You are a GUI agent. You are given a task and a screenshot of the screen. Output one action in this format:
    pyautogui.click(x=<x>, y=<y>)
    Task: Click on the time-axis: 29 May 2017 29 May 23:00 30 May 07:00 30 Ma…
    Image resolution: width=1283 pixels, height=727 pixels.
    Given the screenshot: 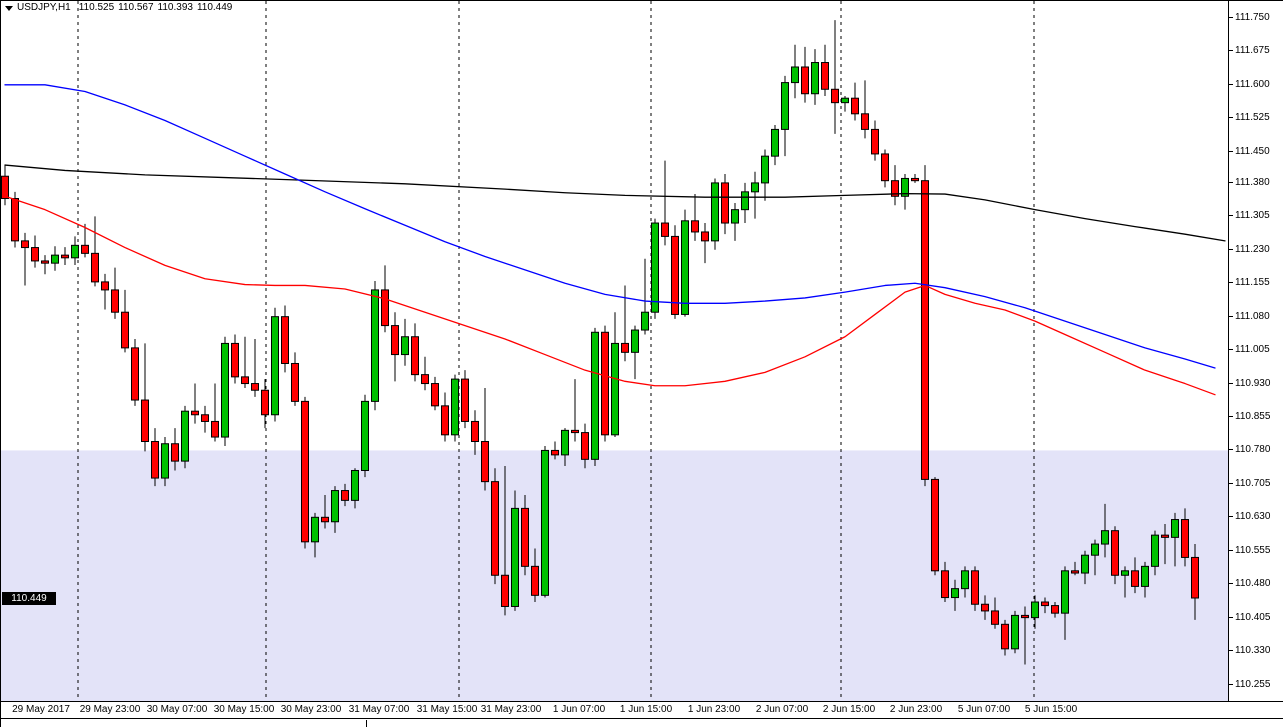 What is the action you would take?
    pyautogui.click(x=642, y=714)
    